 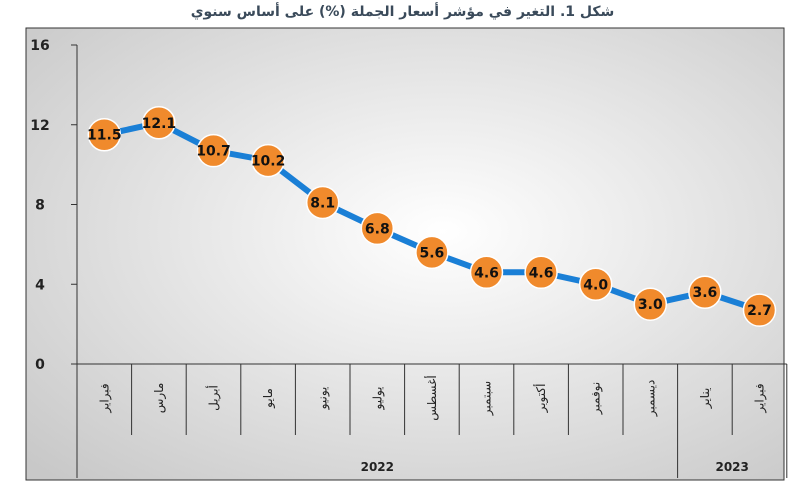 I want to click on data-label: 8.1, so click(x=322, y=204).